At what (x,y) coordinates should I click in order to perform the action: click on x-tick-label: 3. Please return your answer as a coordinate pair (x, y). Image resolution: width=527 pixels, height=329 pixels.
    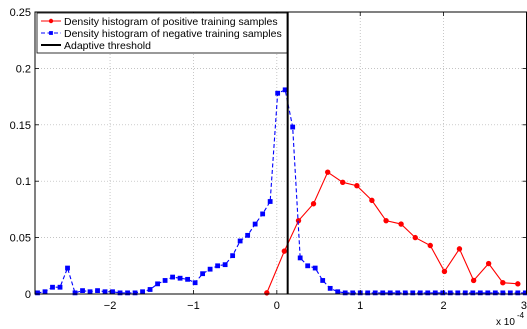
    Looking at the image, I should click on (524, 306).